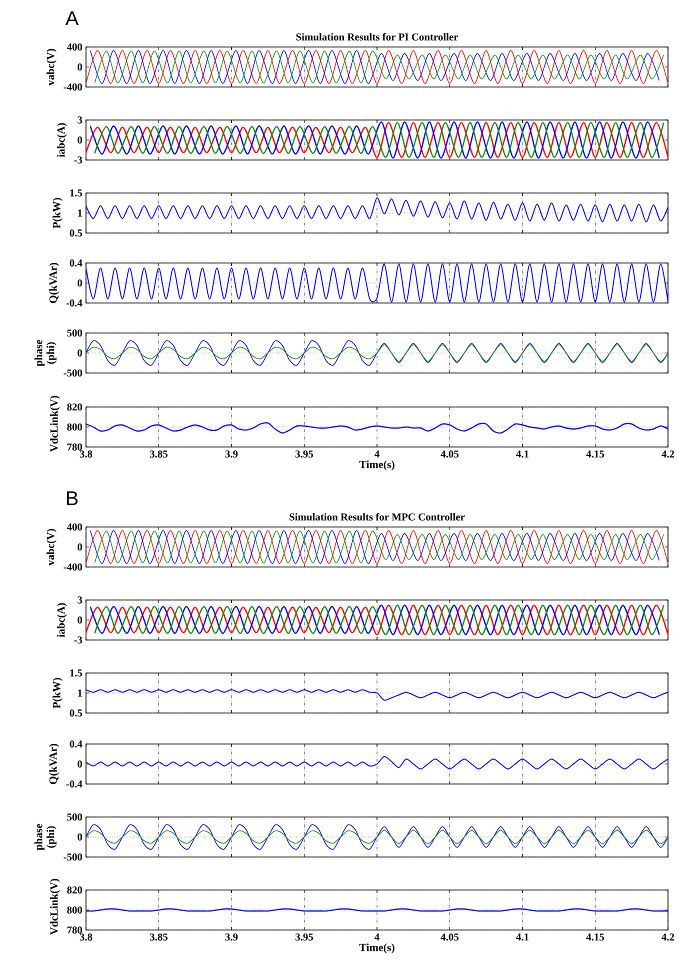 This screenshot has width=698, height=962. I want to click on text: B, so click(72, 498).